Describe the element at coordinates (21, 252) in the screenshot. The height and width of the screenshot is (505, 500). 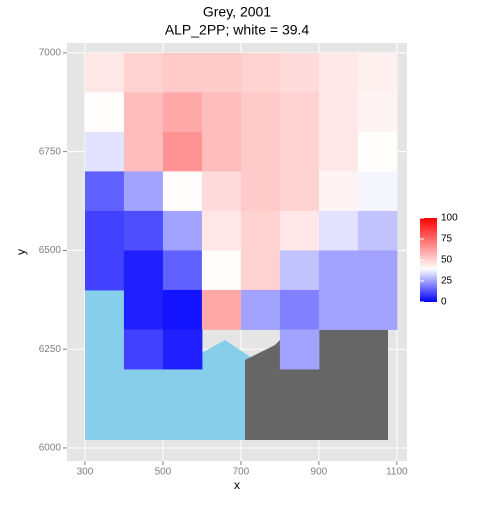
I see `y-axis-label: y` at that location.